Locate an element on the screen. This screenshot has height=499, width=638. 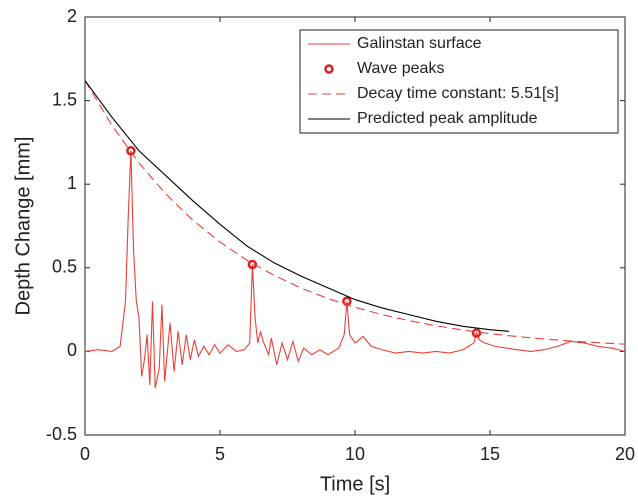
legend-label: Galinstan surface is located at coordinates (419, 43).